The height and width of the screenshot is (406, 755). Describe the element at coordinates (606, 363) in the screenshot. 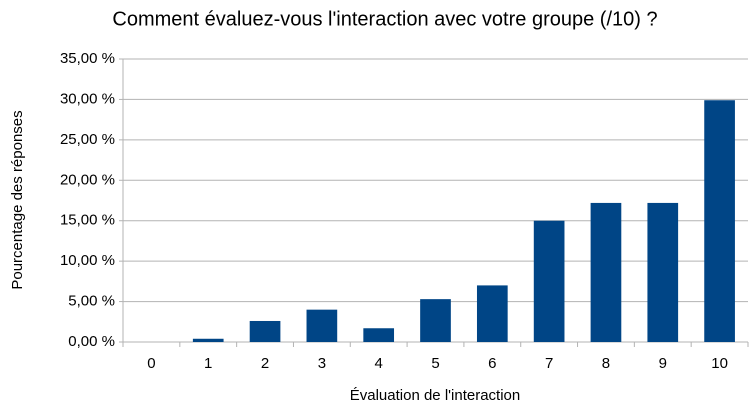

I see `x-tick-label: 8` at that location.